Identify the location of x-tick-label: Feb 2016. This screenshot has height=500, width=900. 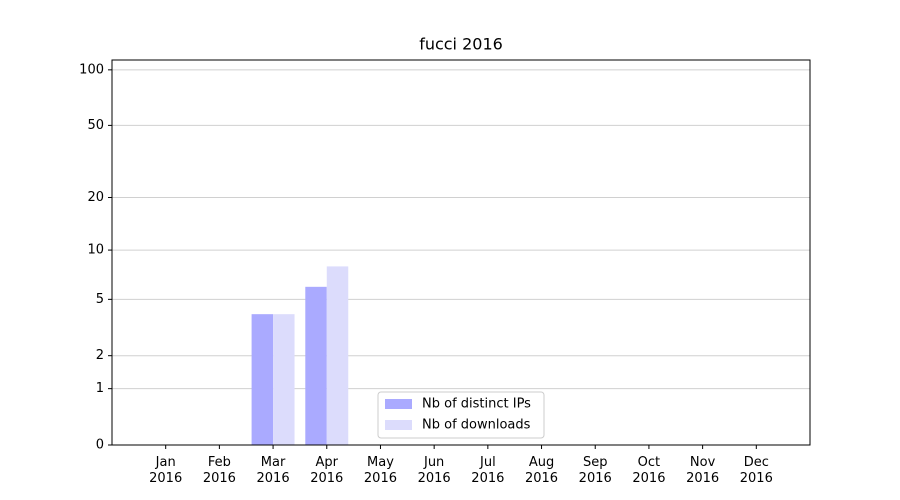
(219, 470).